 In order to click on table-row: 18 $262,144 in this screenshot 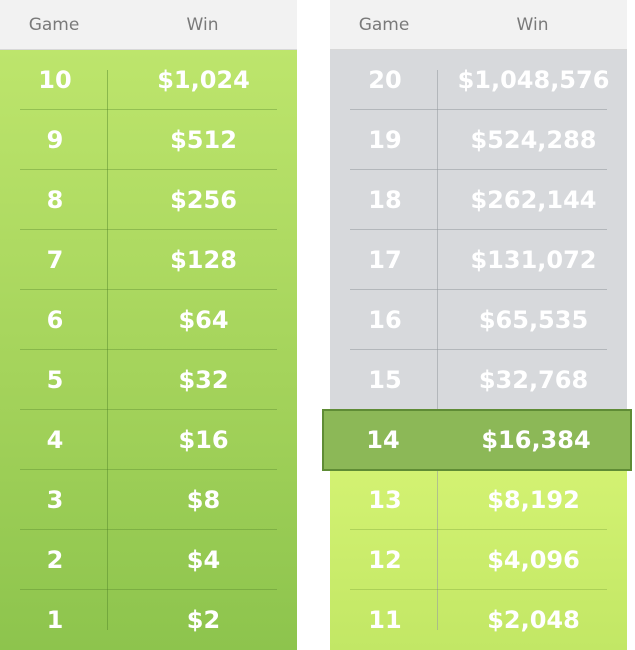, I will do `click(478, 200)`.